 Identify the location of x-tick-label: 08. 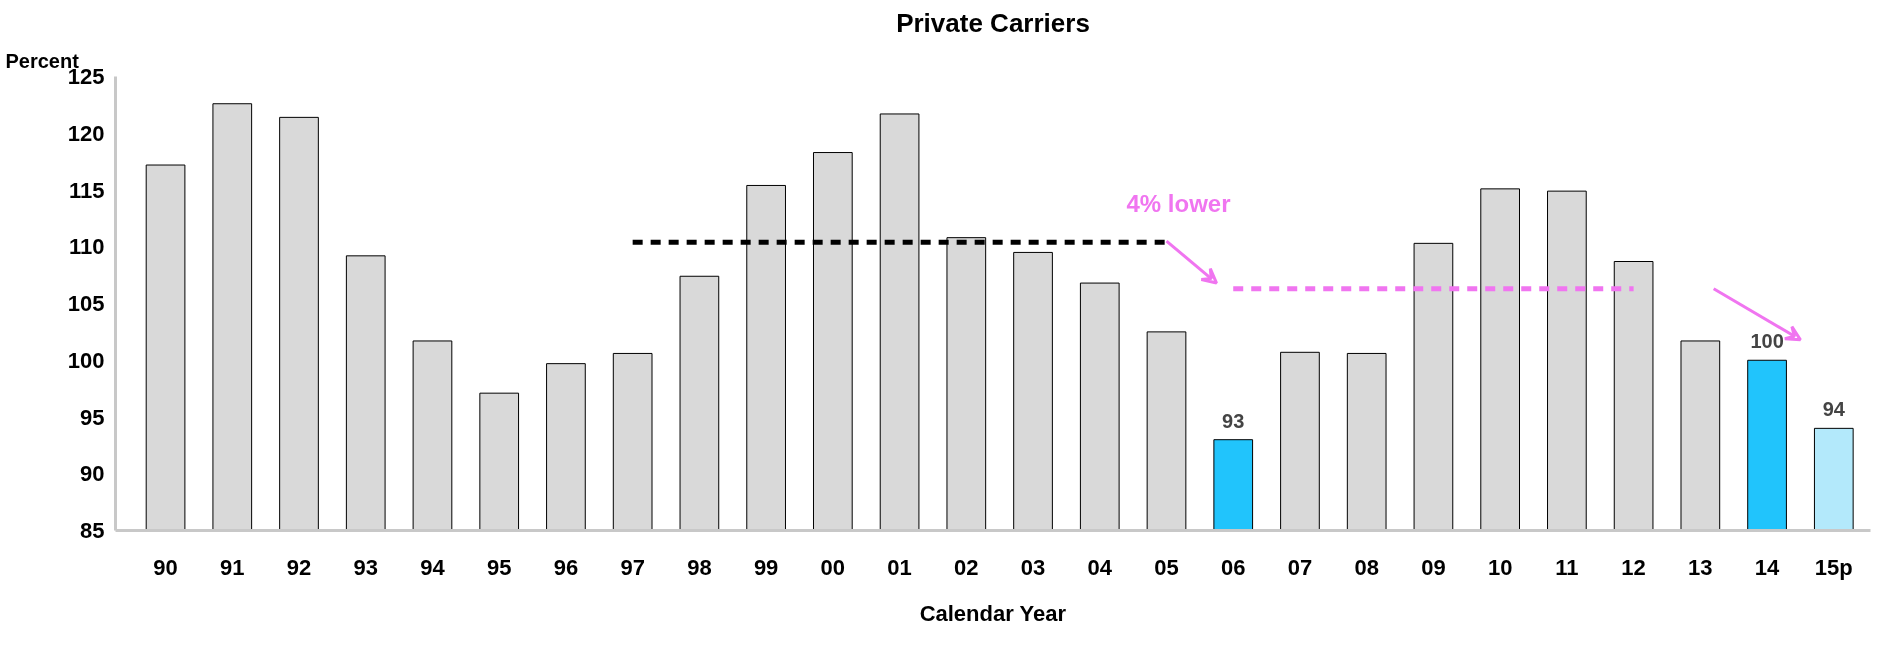
(1366, 567).